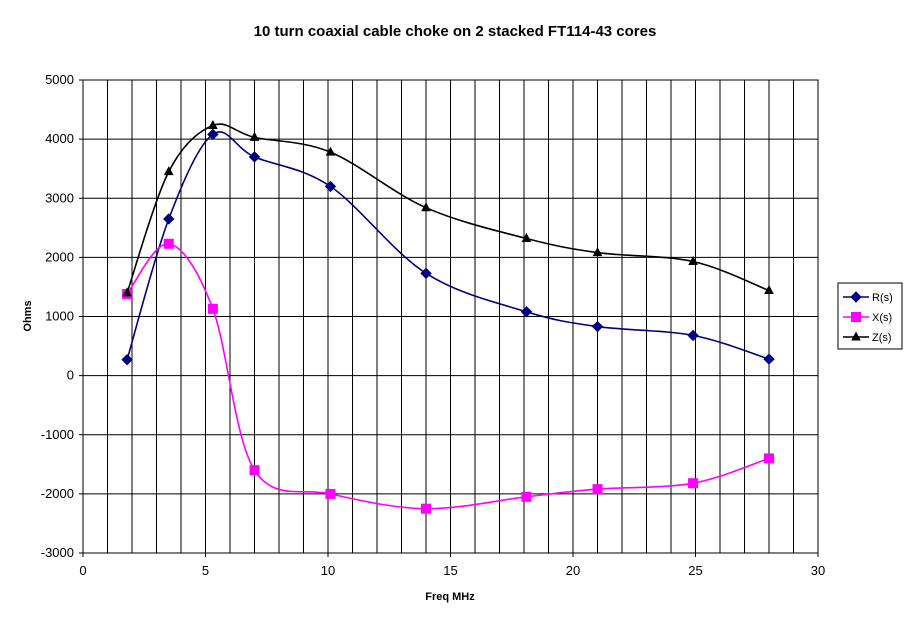  I want to click on y-tick-label: 2000, so click(59, 256).